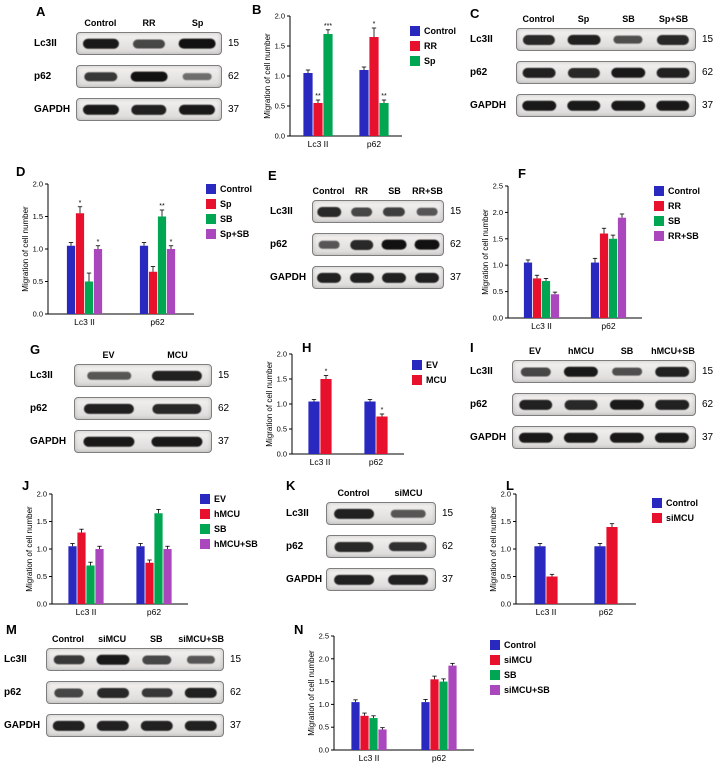 Image resolution: width=728 pixels, height=768 pixels. Describe the element at coordinates (167, 576) in the screenshot. I see `bar-hmcu-sb-p62` at that location.